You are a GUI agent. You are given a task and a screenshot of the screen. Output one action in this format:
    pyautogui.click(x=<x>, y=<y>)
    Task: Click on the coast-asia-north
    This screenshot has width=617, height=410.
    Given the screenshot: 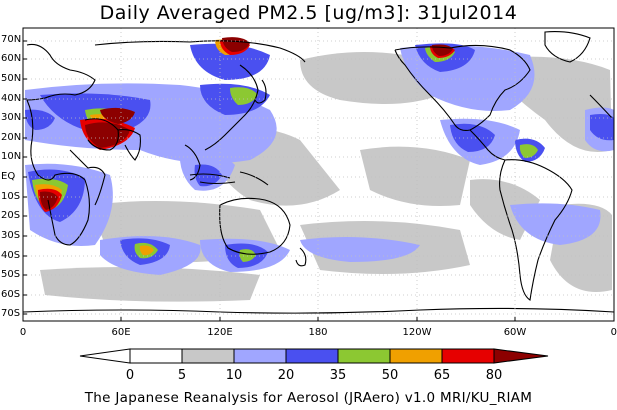 What is the action you would take?
    pyautogui.click(x=200, y=51)
    